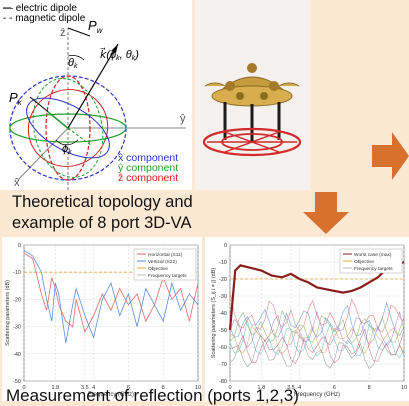 The height and width of the screenshot is (406, 409). I want to click on green-ellipse-dashed, so click(68, 128).